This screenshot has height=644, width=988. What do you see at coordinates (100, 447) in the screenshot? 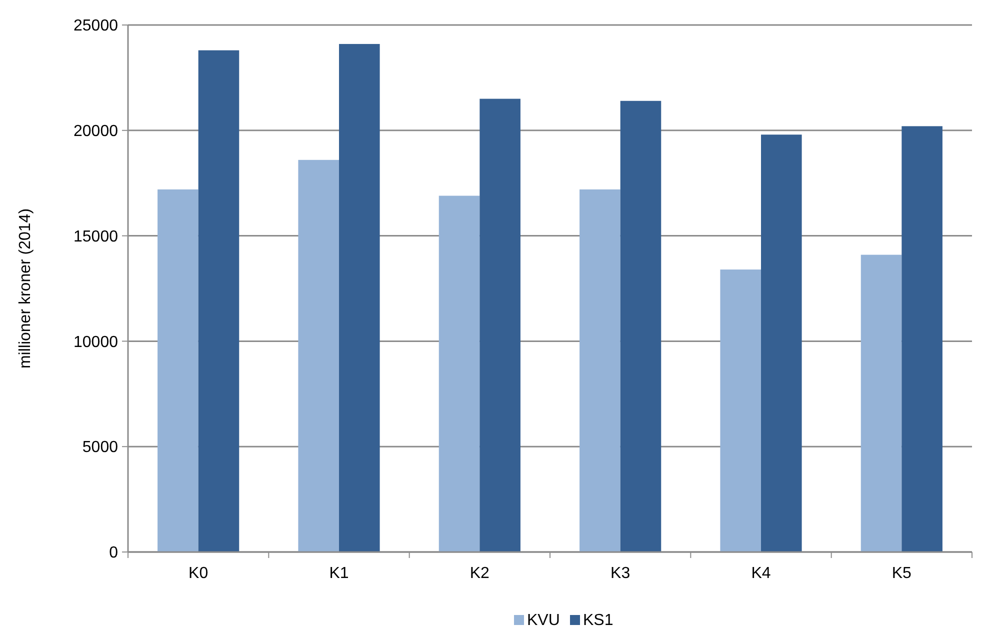
I see `y-tick-label: 5000` at bounding box center [100, 447].